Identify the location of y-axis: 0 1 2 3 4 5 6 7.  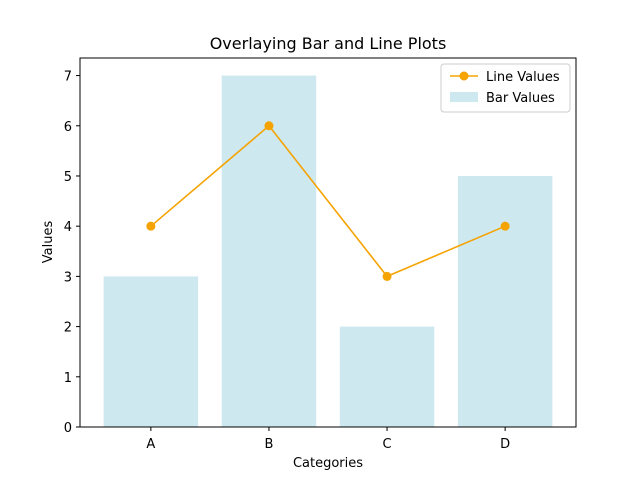
(72, 253).